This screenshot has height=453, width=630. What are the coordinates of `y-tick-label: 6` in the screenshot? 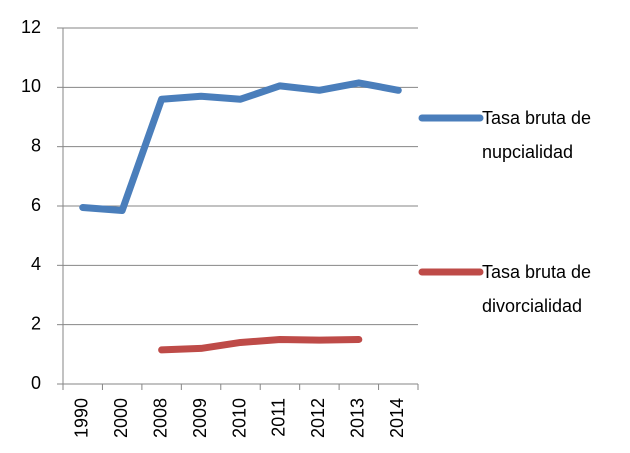 It's located at (36, 205).